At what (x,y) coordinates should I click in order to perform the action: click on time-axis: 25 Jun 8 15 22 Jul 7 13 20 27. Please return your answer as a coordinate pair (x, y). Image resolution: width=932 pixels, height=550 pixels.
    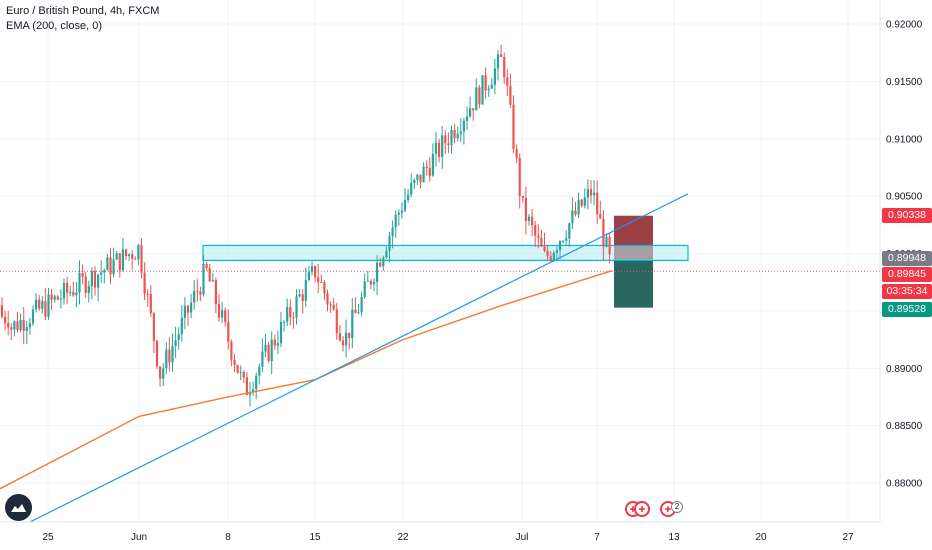
    Looking at the image, I should click on (448, 537).